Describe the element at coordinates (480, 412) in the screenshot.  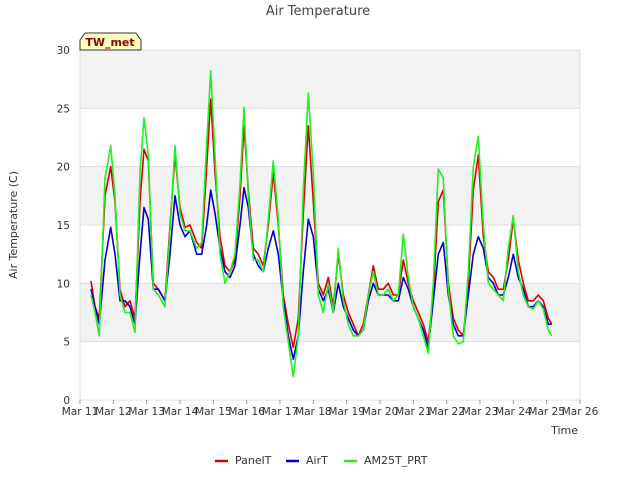
I see `x-tick-label: Mar 23` at that location.